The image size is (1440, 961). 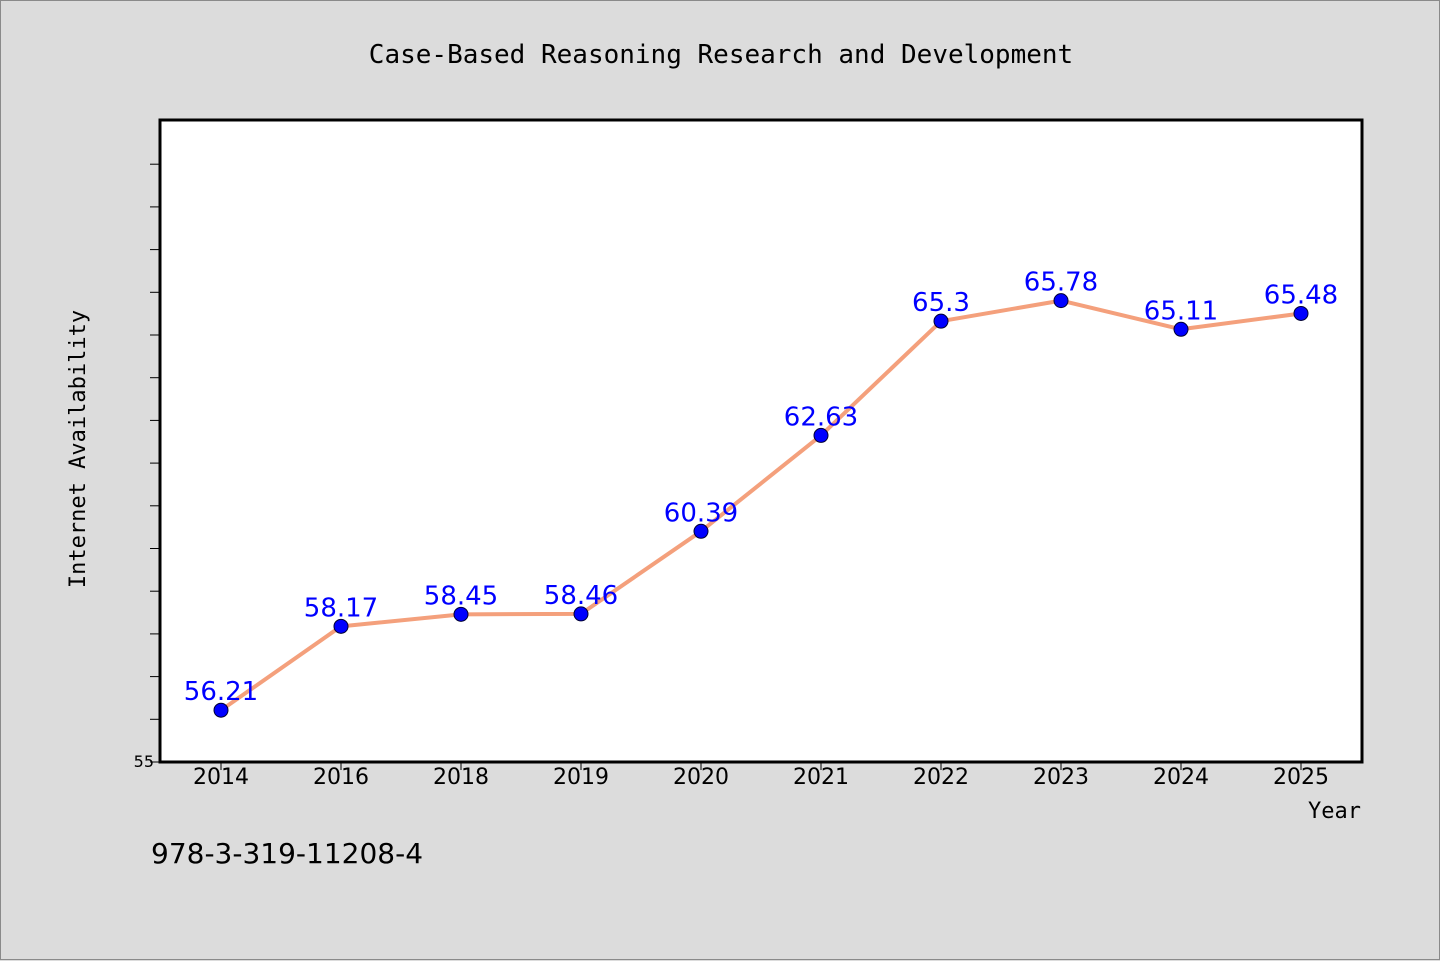 What do you see at coordinates (821, 777) in the screenshot?
I see `x-tick-label: 2021` at bounding box center [821, 777].